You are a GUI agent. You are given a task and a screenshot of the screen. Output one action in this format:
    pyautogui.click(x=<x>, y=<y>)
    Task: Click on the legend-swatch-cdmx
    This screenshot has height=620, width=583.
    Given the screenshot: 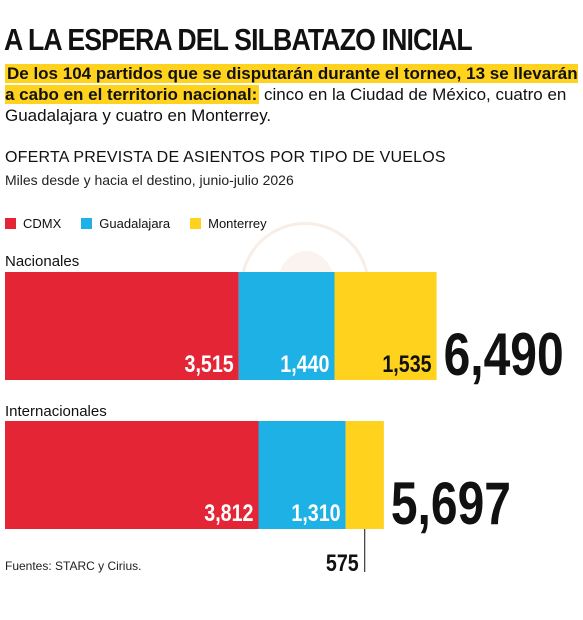 What is the action you would take?
    pyautogui.click(x=10, y=223)
    